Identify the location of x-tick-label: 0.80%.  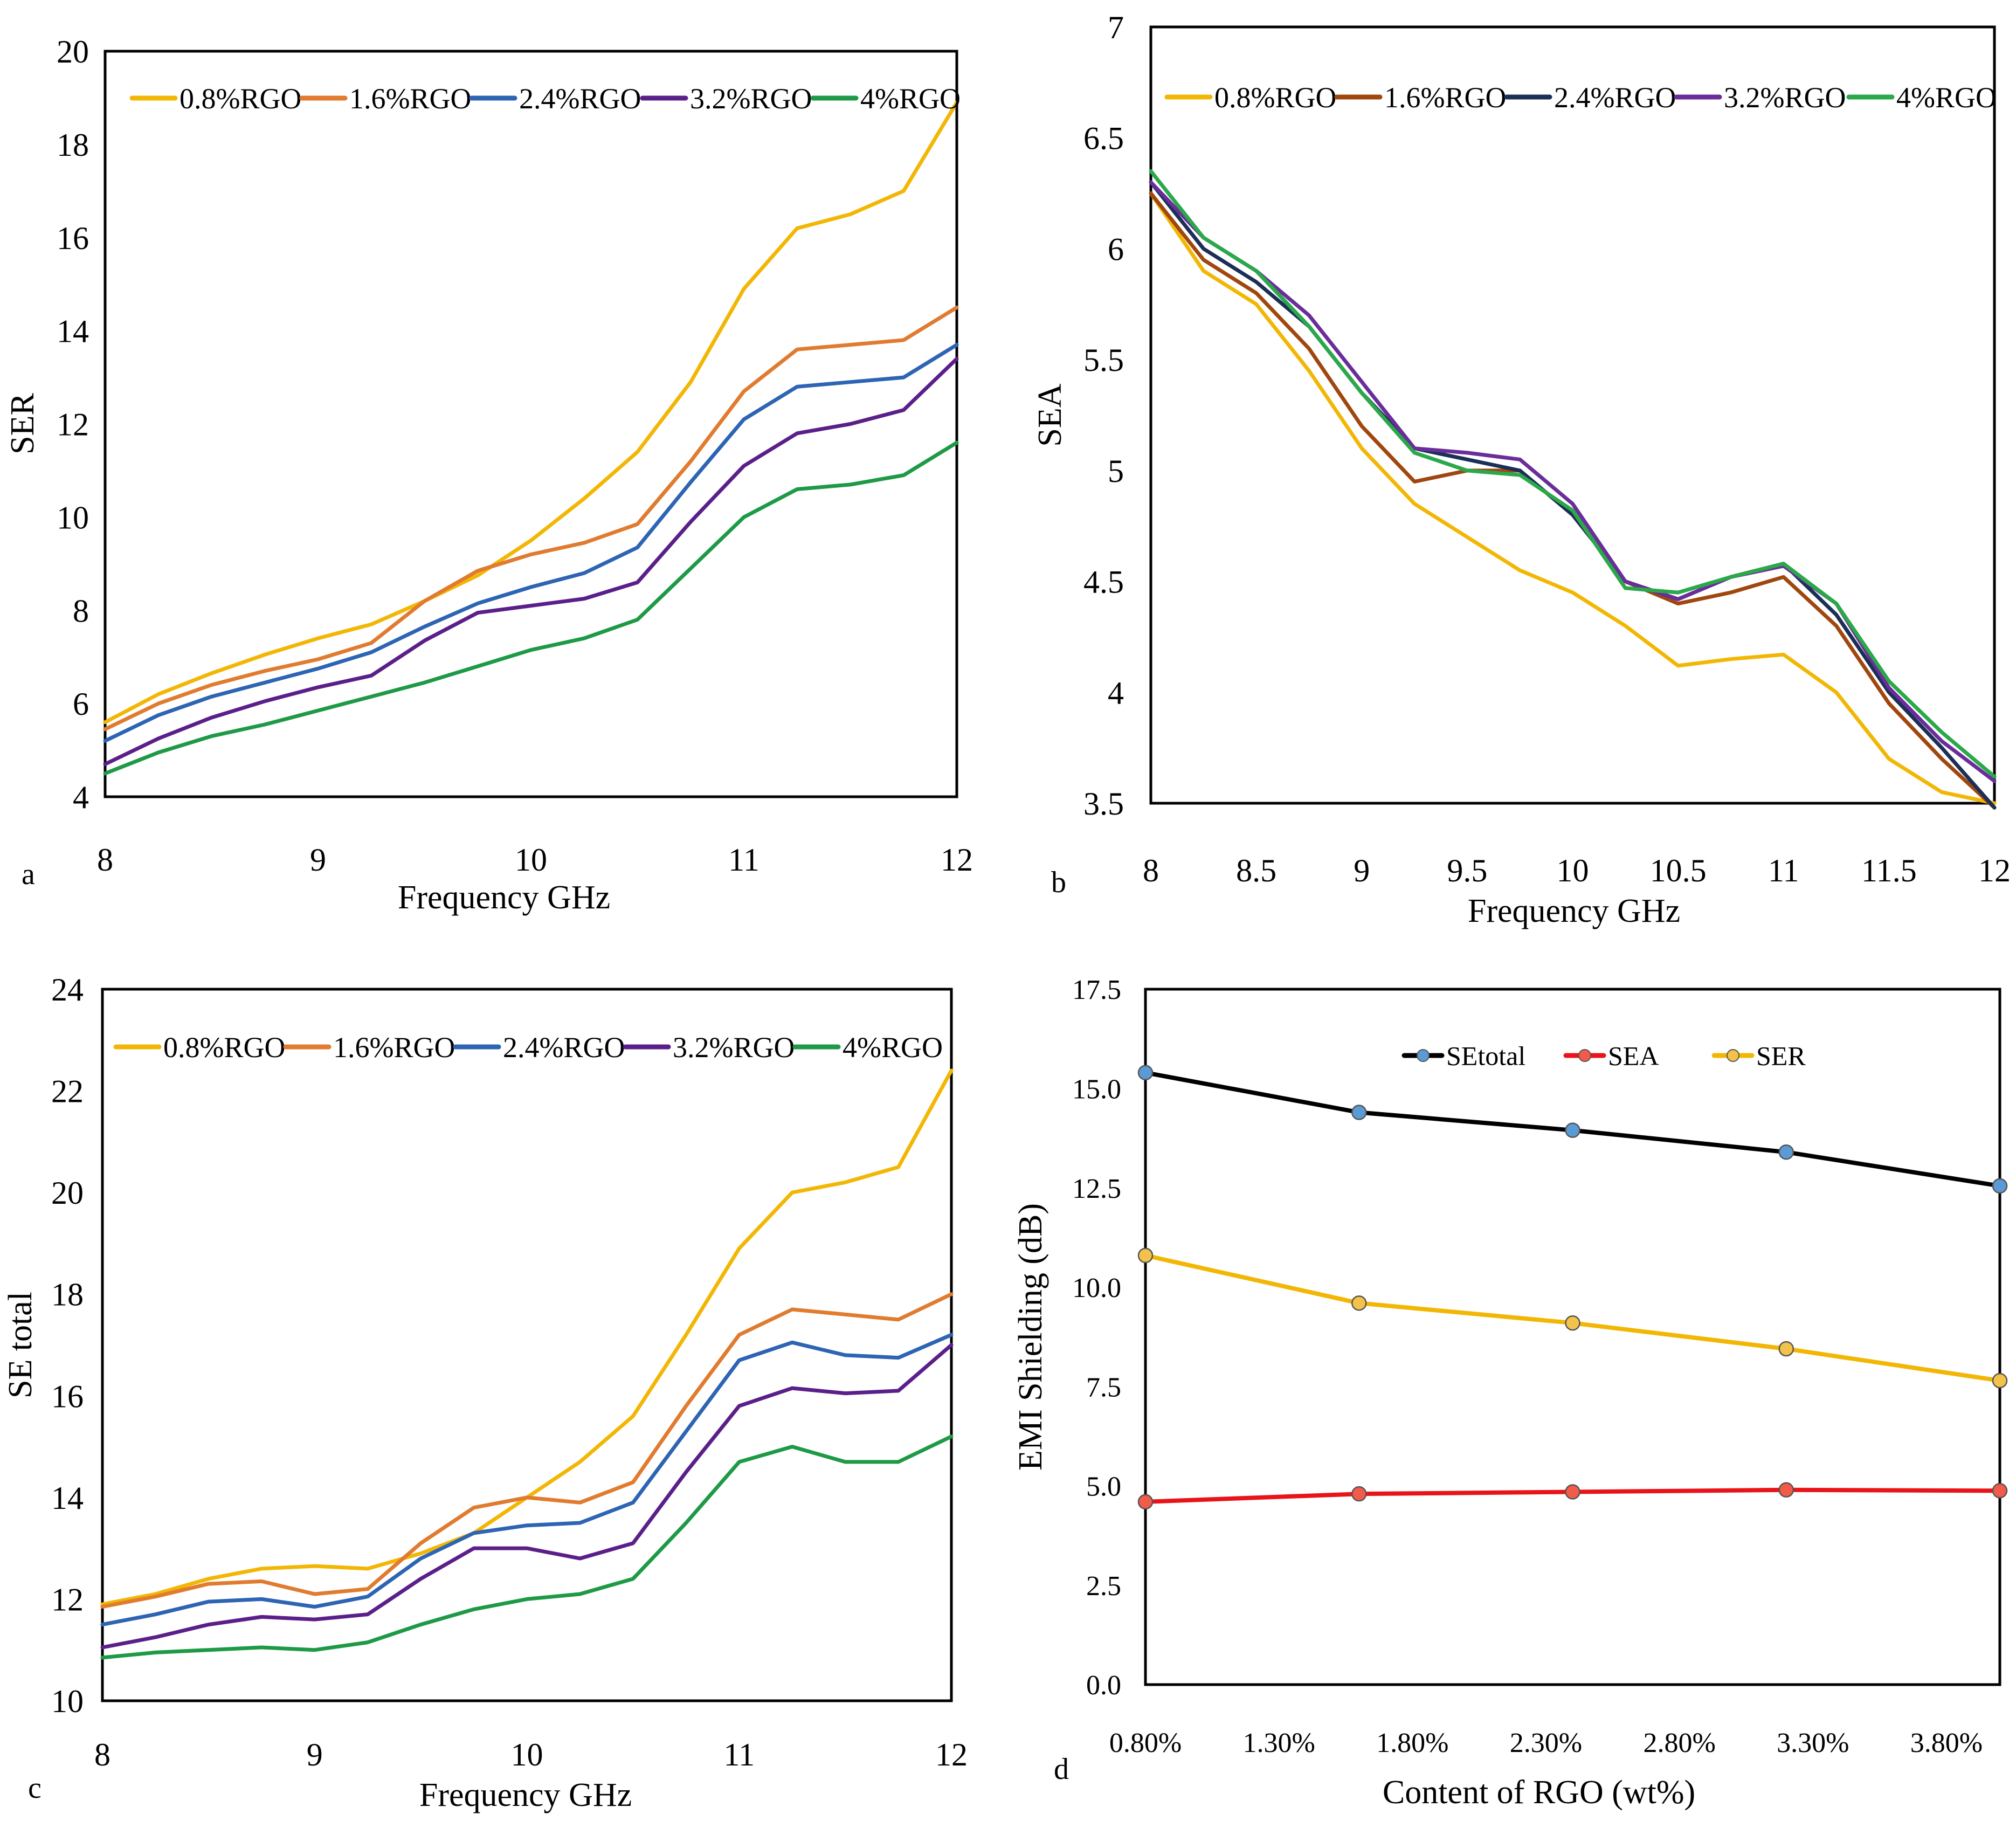
(1146, 1743).